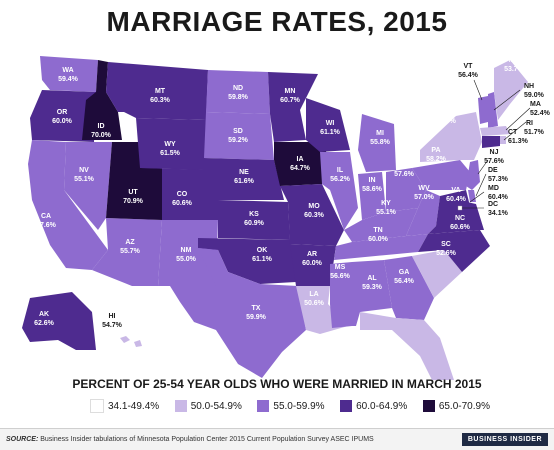  I want to click on svg-text: MI, so click(380, 133).